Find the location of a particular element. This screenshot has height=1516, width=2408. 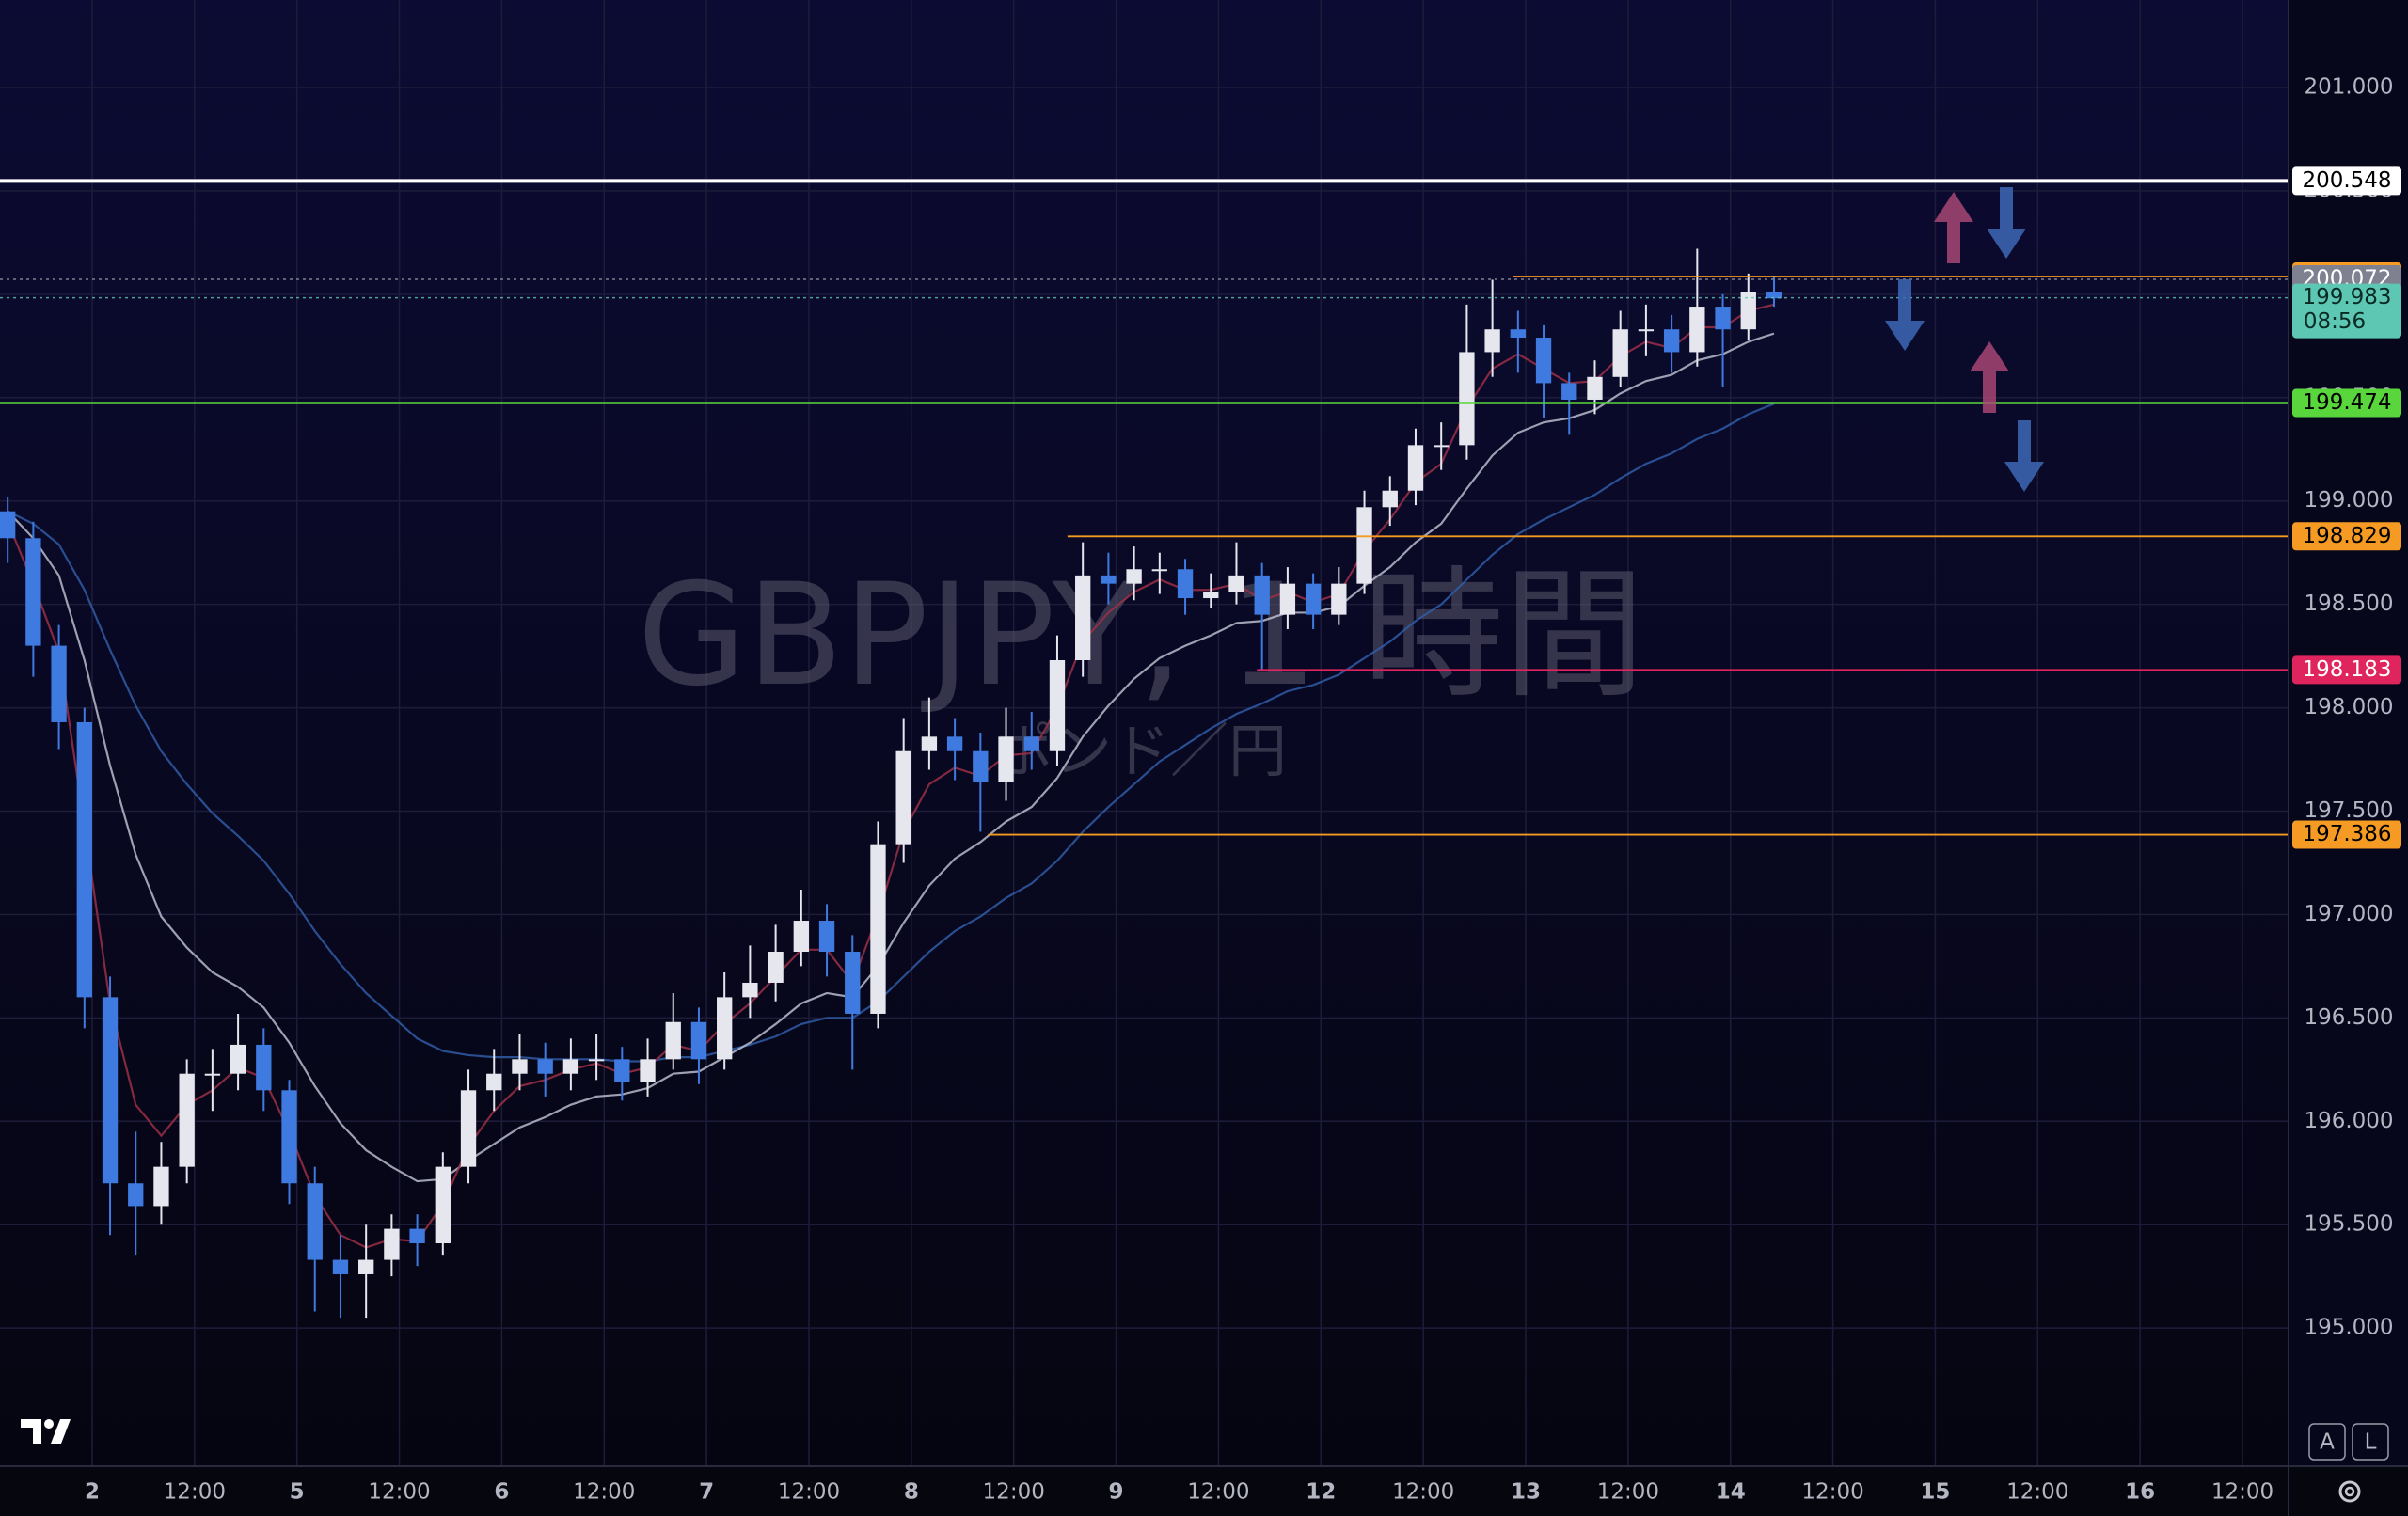

scale-button-label: L is located at coordinates (2371, 1442).